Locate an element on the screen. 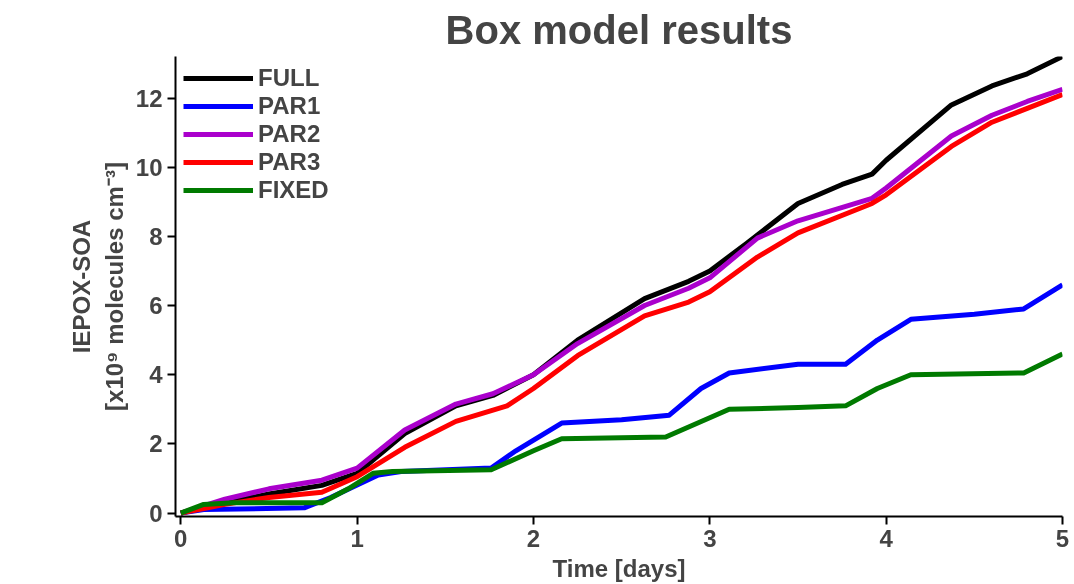 The height and width of the screenshot is (584, 1074). y-tick-label: 6 is located at coordinates (156, 306).